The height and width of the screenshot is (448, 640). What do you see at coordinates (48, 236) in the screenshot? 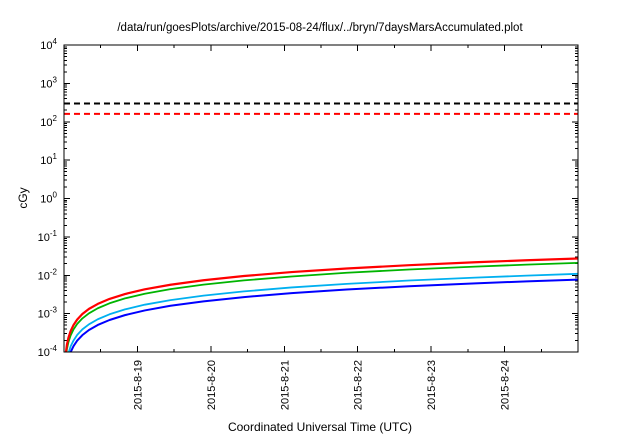
I see `y-tick-label: 10⁻¹` at bounding box center [48, 236].